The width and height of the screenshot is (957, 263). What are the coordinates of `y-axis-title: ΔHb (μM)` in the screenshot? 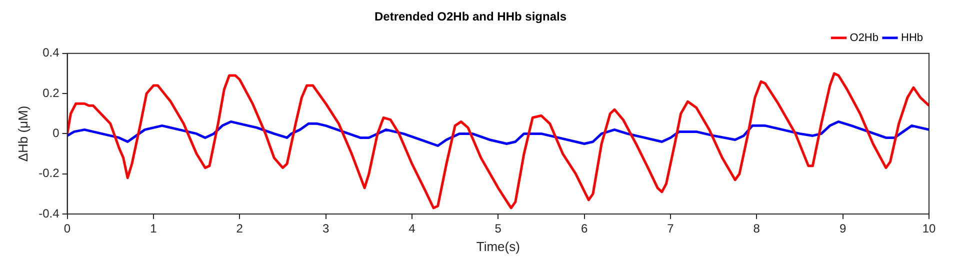 It's located at (22, 134).